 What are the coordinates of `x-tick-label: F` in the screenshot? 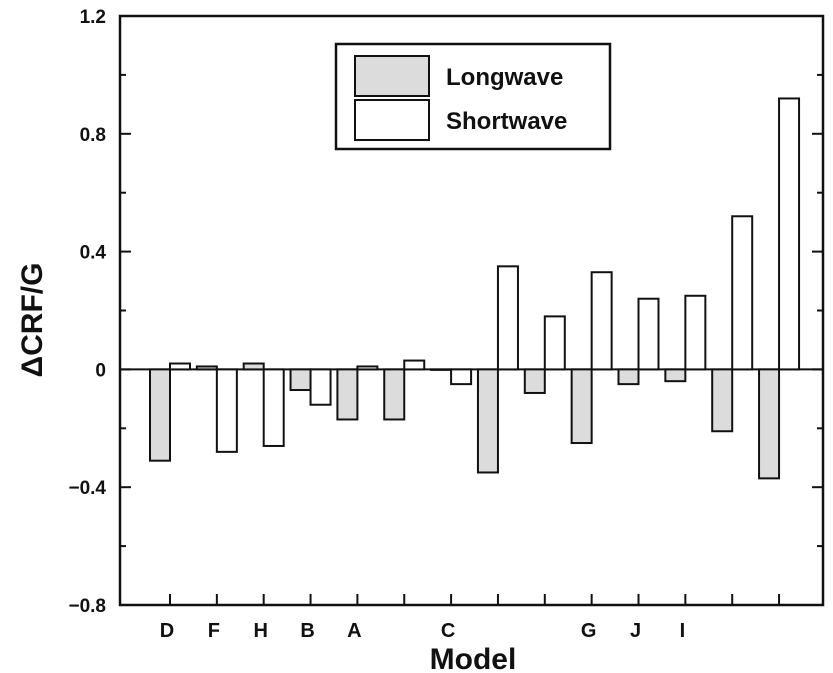 It's located at (214, 631).